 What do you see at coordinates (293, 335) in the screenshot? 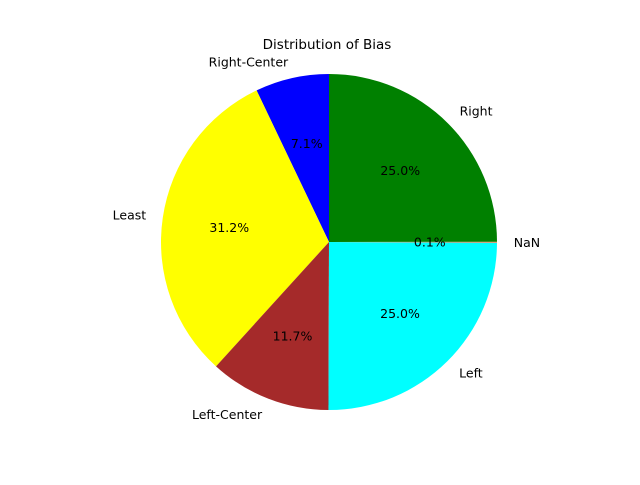
I see `slice-pct-label-left-center: 11.7%` at bounding box center [293, 335].